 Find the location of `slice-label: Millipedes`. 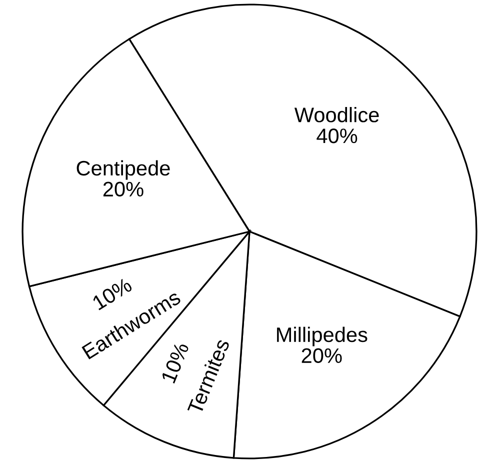

slice-label: Millipedes is located at coordinates (322, 336).